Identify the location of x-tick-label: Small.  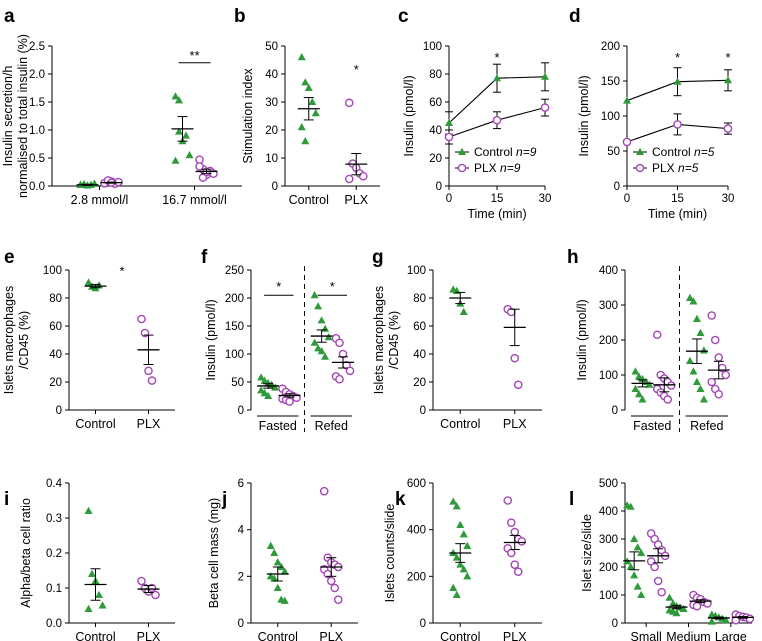
(646, 635).